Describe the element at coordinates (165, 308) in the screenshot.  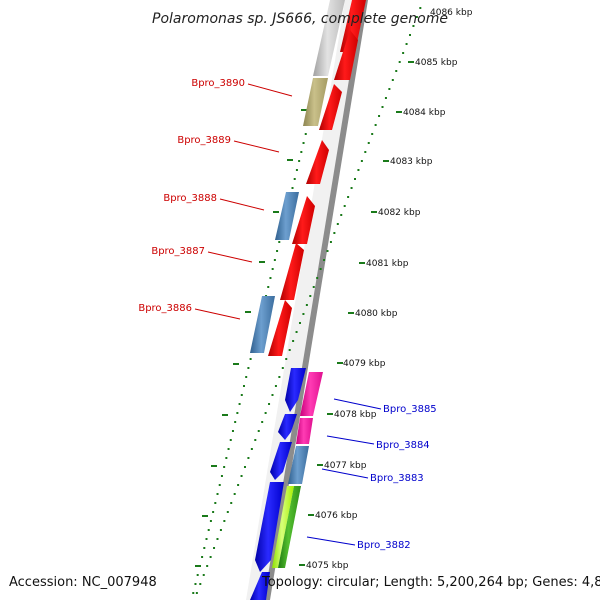
I see `gene-label-bpro-3886: Bpro_3886` at that location.